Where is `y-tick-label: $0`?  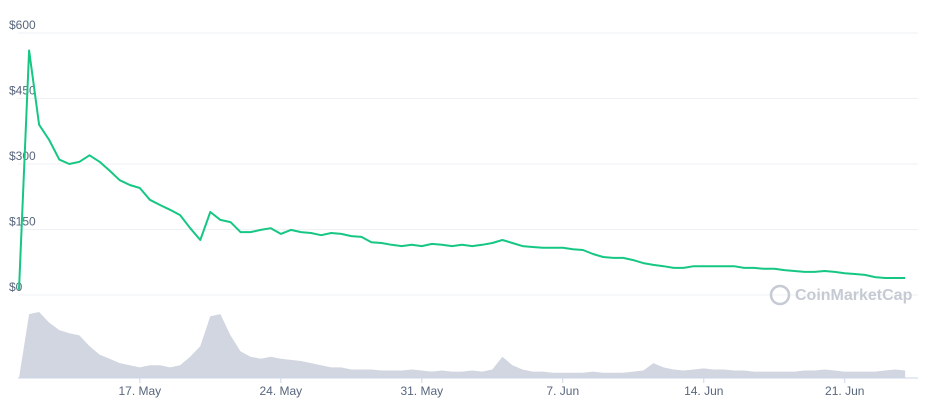
y-tick-label: $0 is located at coordinates (16, 287).